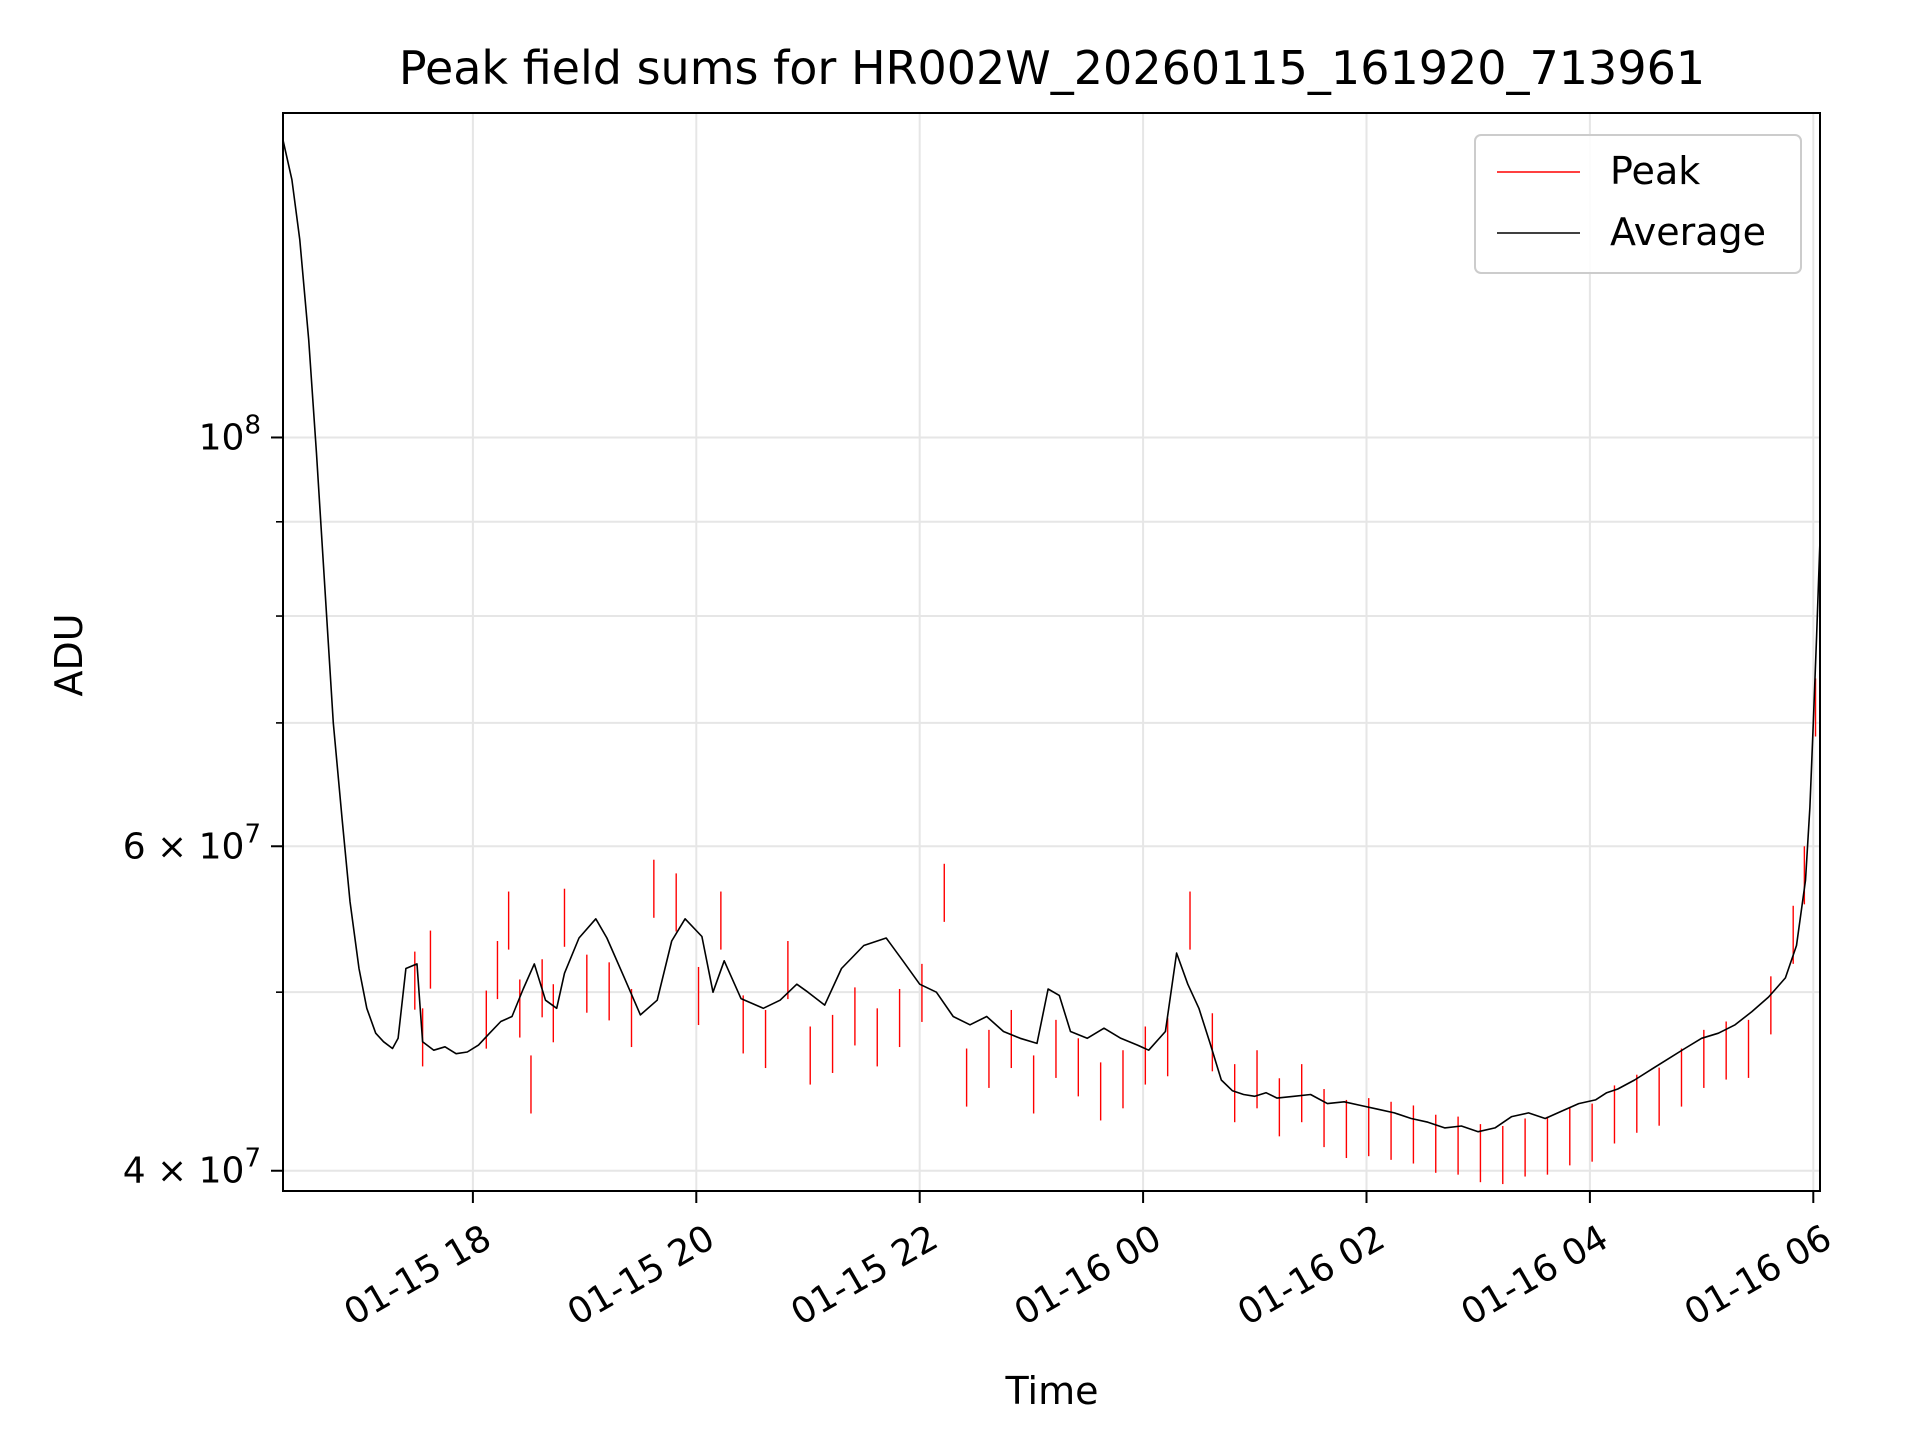 This screenshot has height=1440, width=1920. I want to click on y-tick-label: 108, so click(230, 434).